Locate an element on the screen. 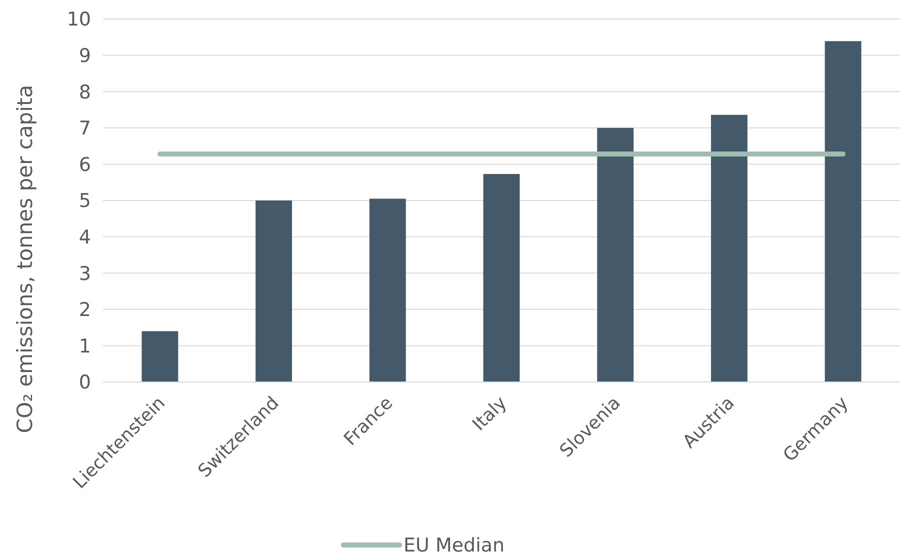  legend-label: EU Median is located at coordinates (454, 545).